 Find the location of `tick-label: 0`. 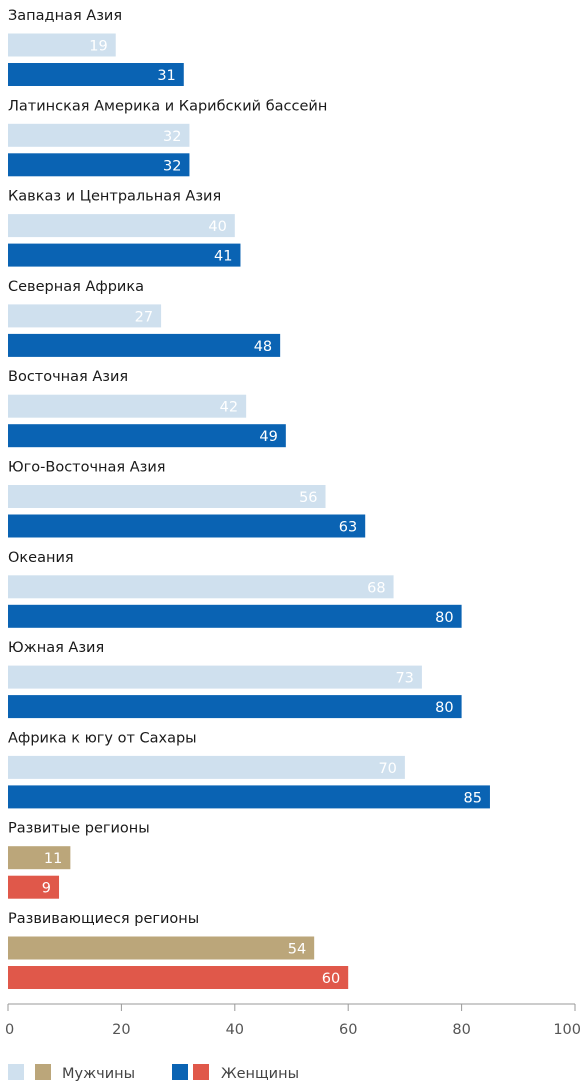

tick-label: 0 is located at coordinates (9, 1030).